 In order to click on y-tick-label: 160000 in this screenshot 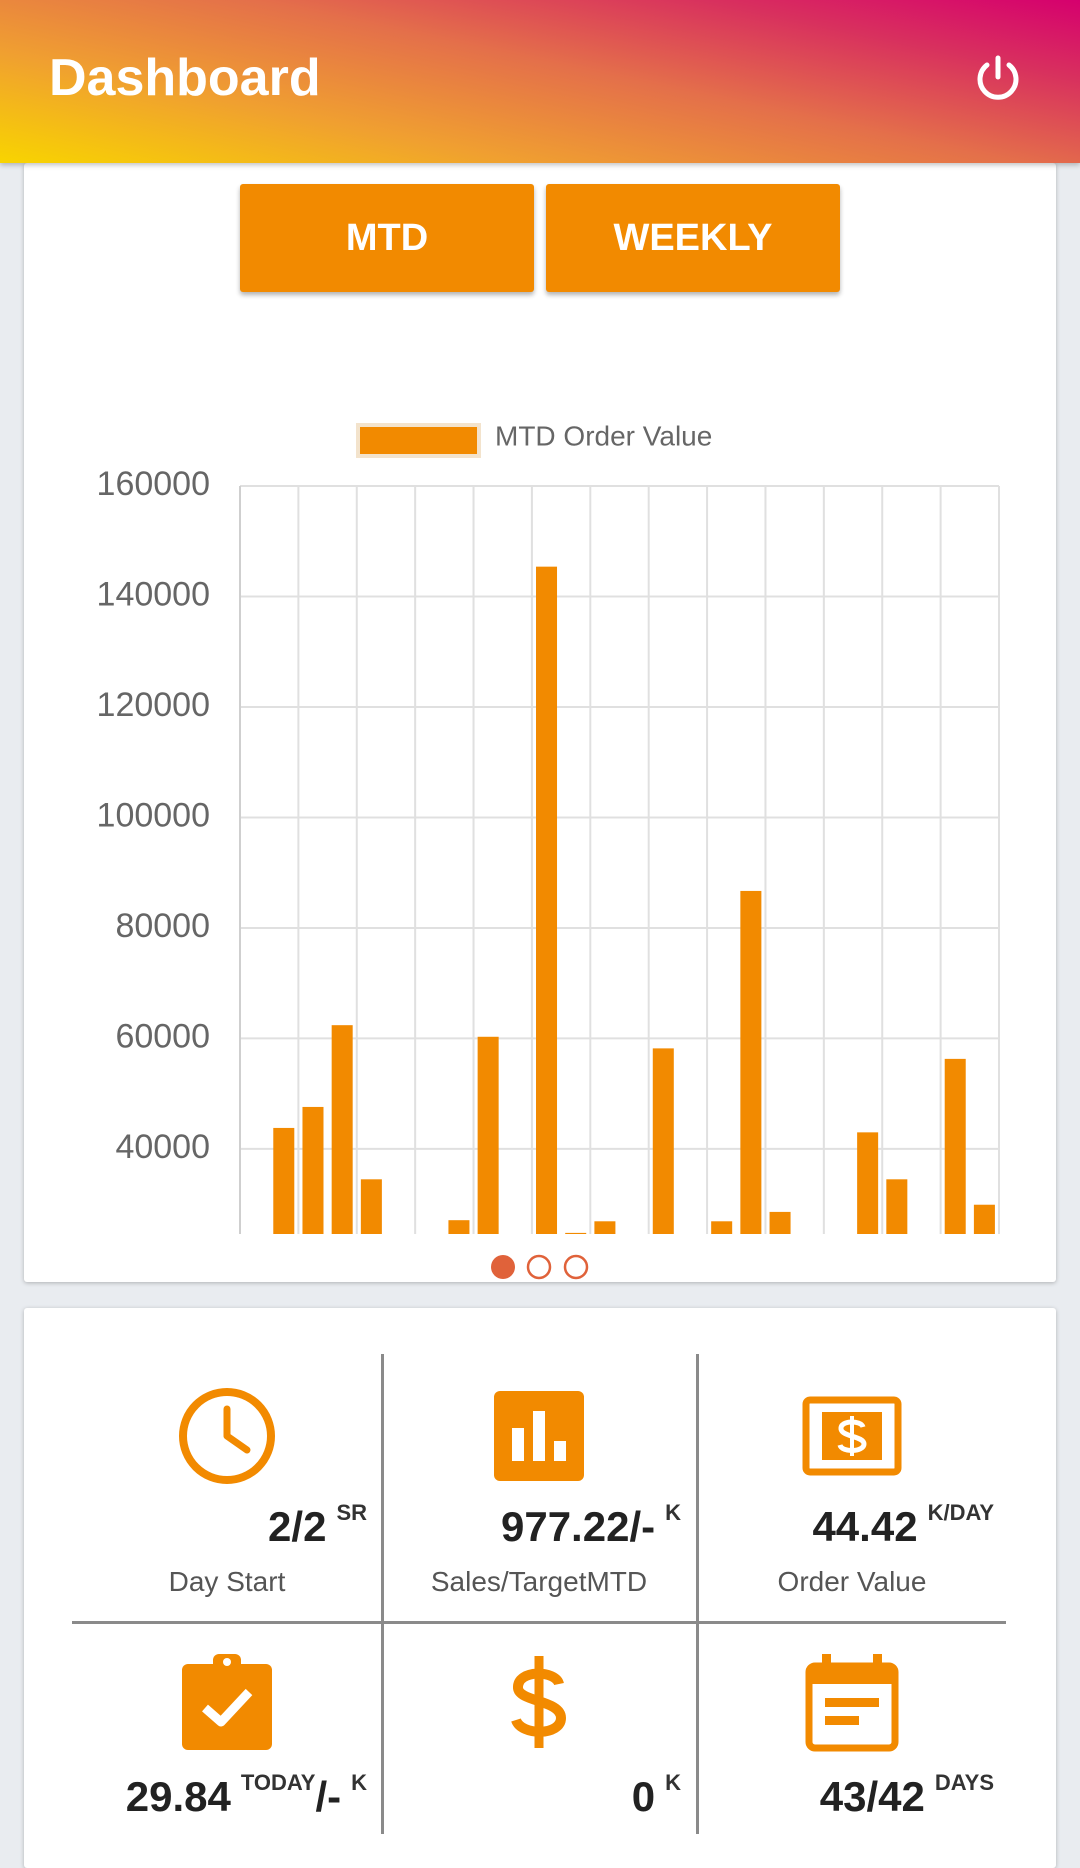, I will do `click(153, 484)`.